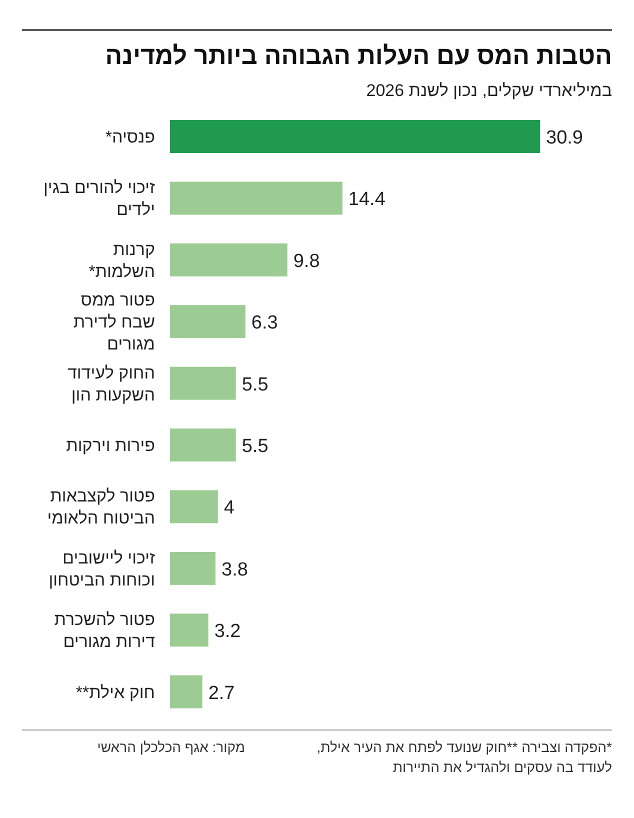 This screenshot has width=634, height=818. I want to click on data-label: 4, so click(229, 508).